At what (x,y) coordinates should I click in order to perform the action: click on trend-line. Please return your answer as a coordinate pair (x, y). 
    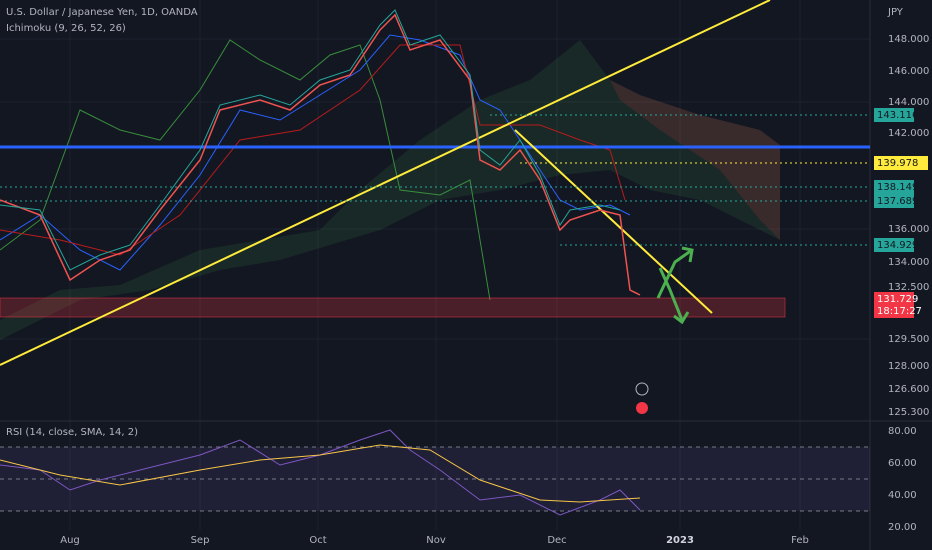
    Looking at the image, I should click on (613, 221).